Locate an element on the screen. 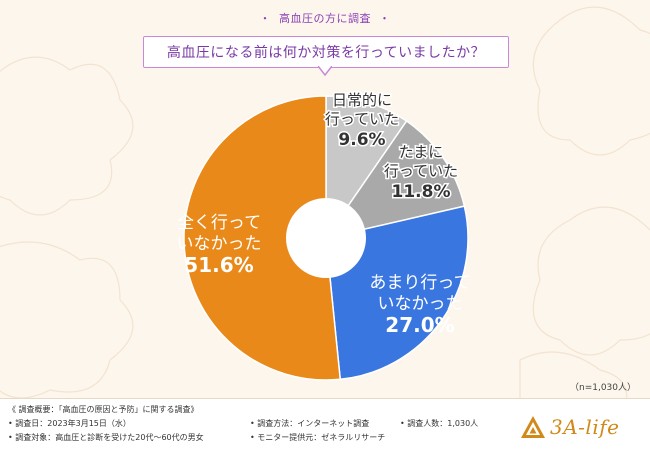 This screenshot has height=451, width=650. slice-value-2: 11.8% is located at coordinates (421, 192).